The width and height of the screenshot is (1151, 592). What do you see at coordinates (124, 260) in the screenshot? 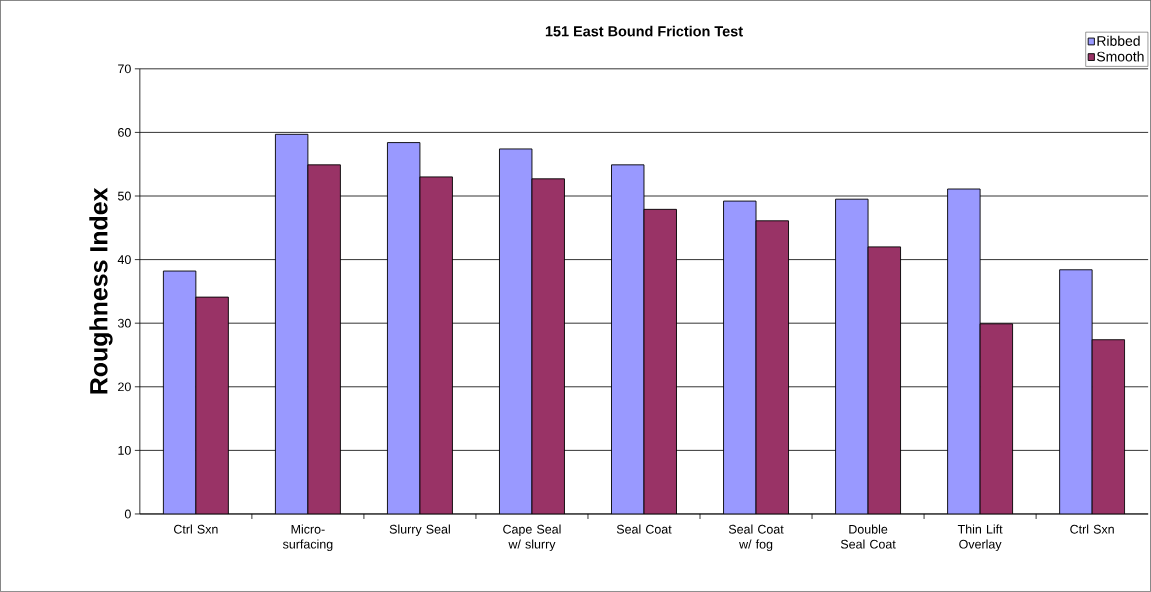
I see `y-tick-label: 40` at bounding box center [124, 260].